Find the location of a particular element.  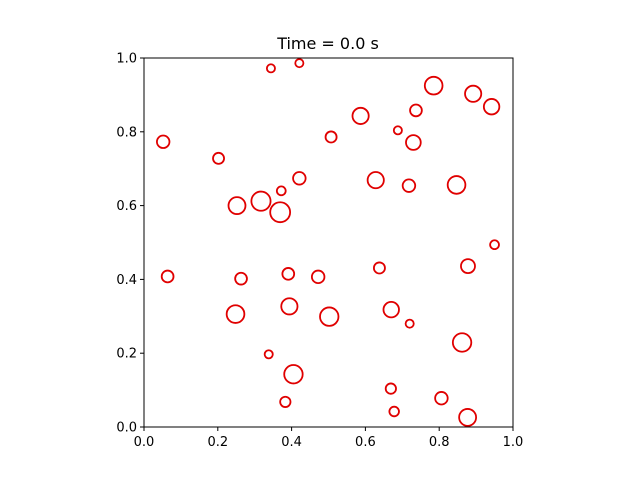

y-tick-label: 0.6 is located at coordinates (126, 206).